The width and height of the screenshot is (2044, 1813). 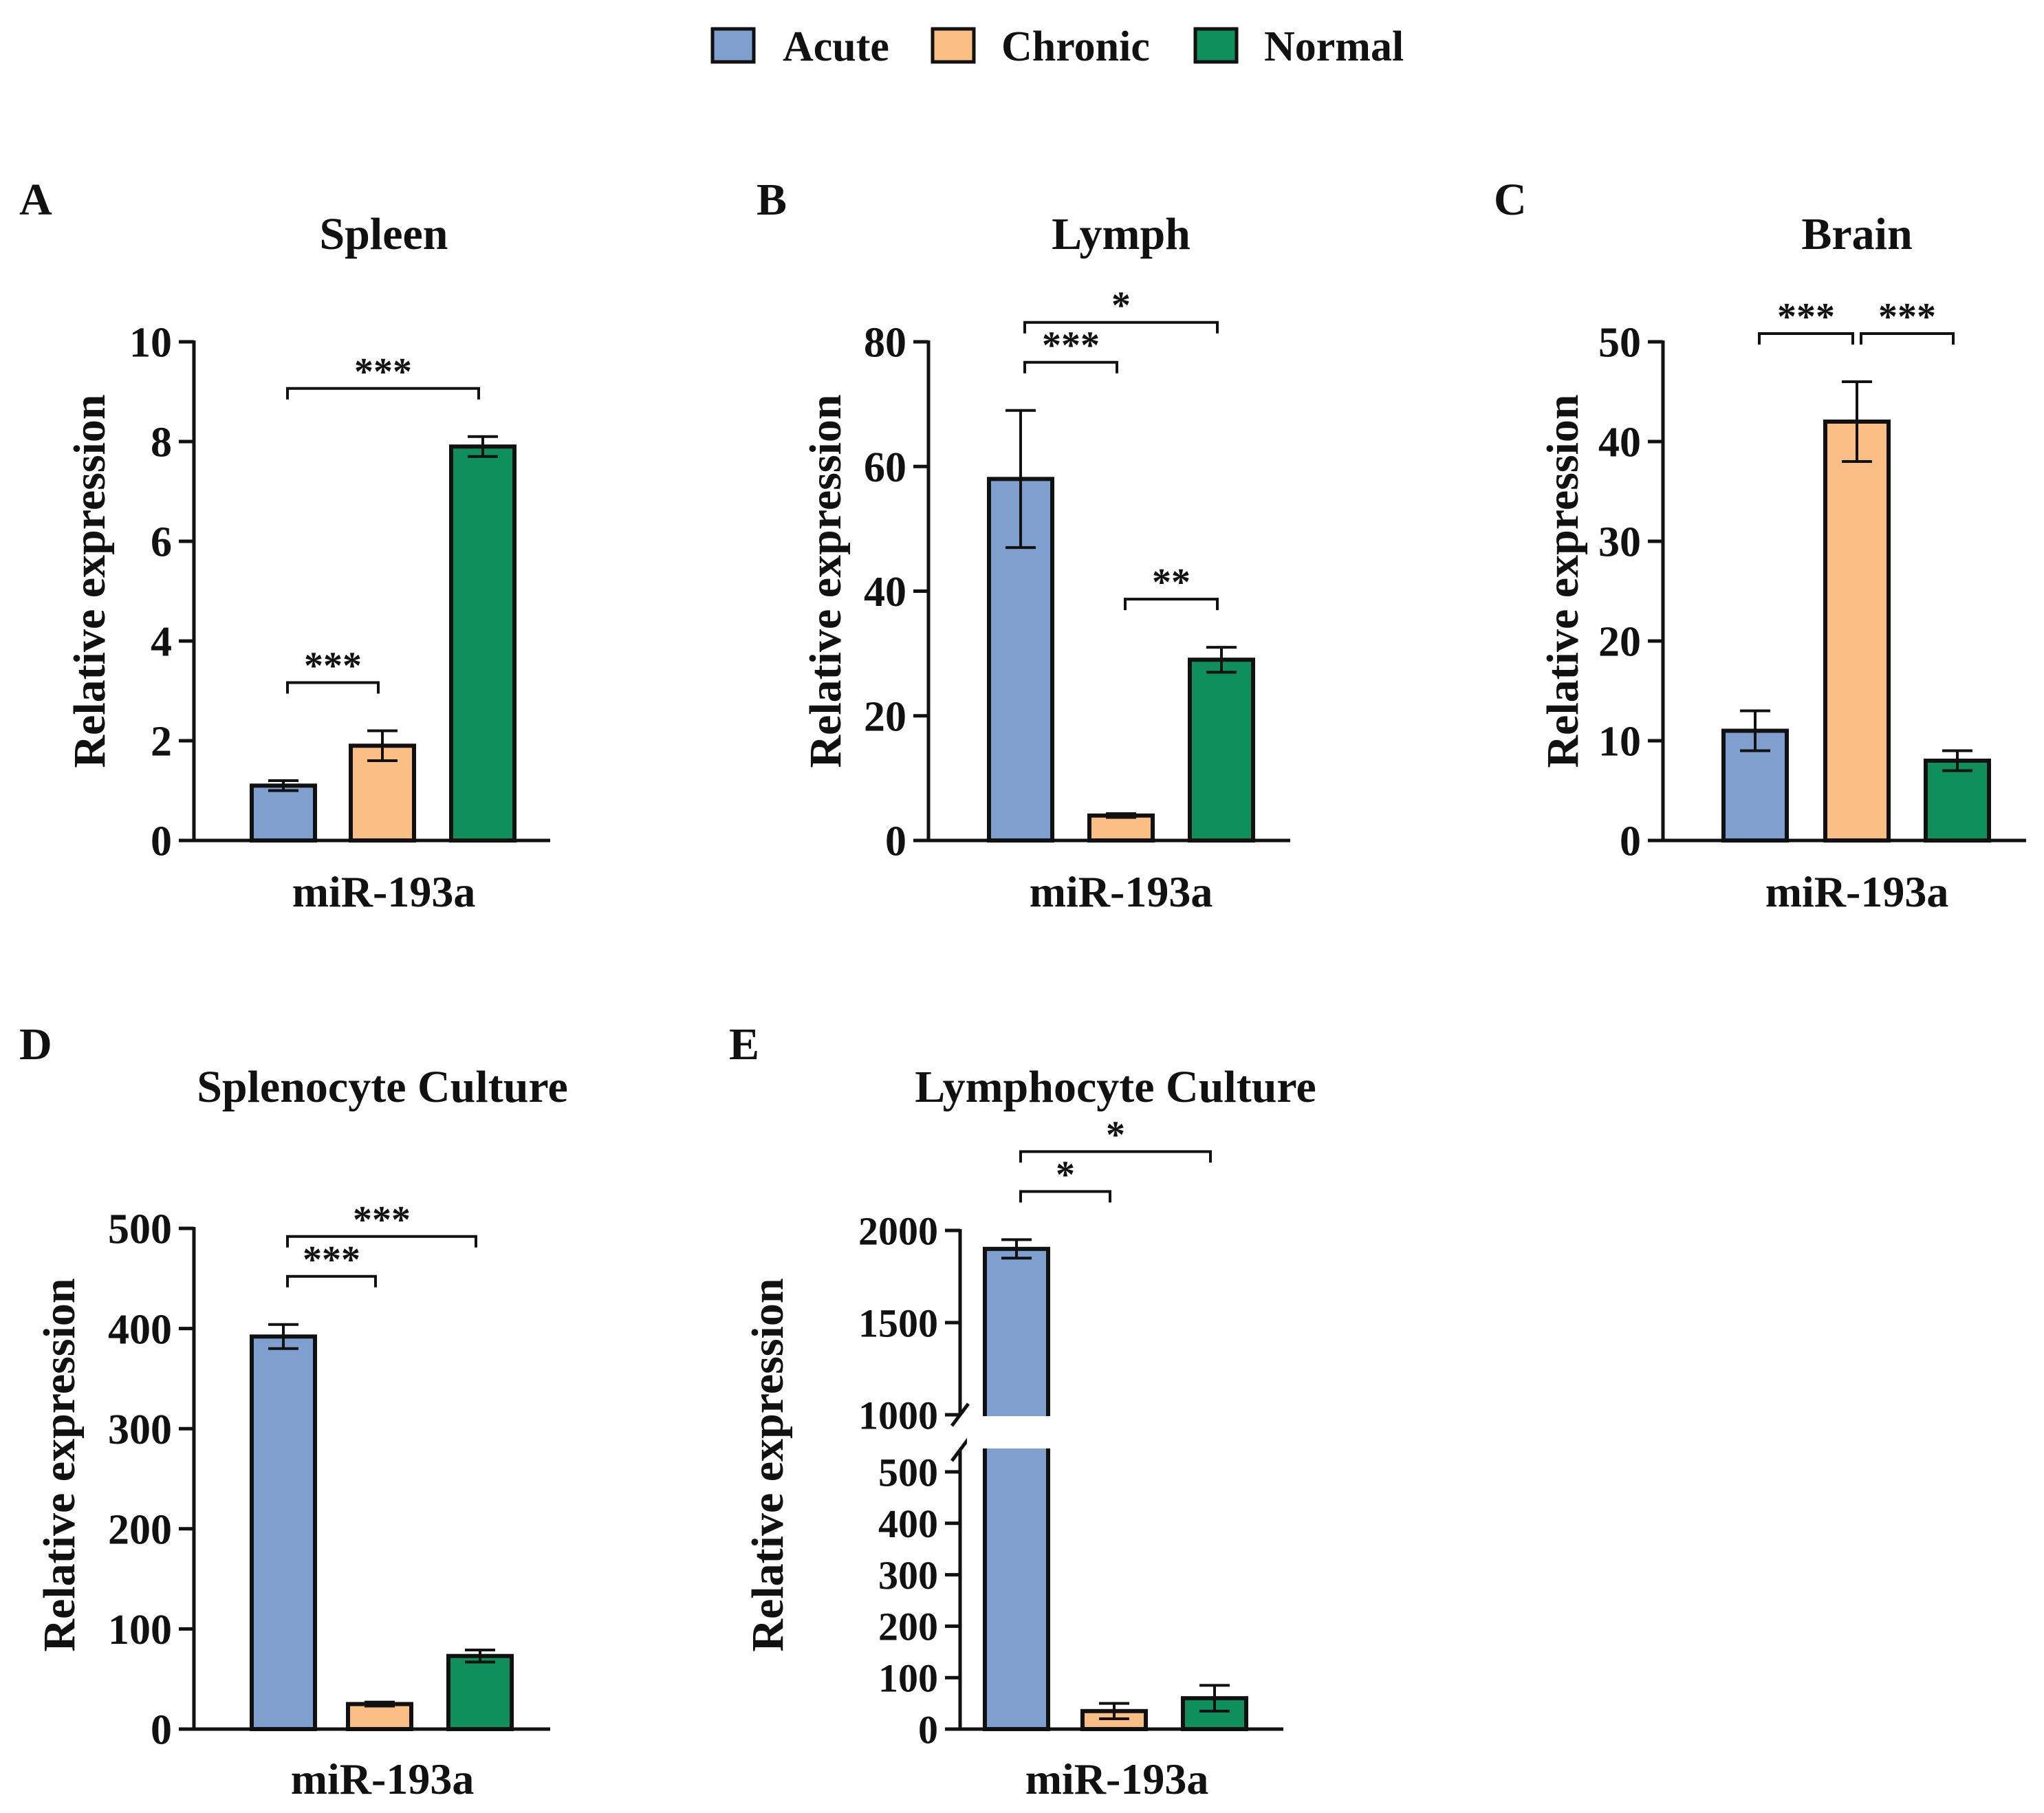 What do you see at coordinates (1075, 46) in the screenshot?
I see `legend-label-chronic: Chronic` at bounding box center [1075, 46].